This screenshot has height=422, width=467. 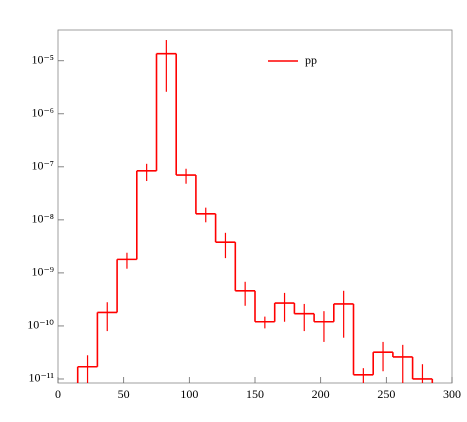 I want to click on legend-label: pp, so click(x=311, y=60).